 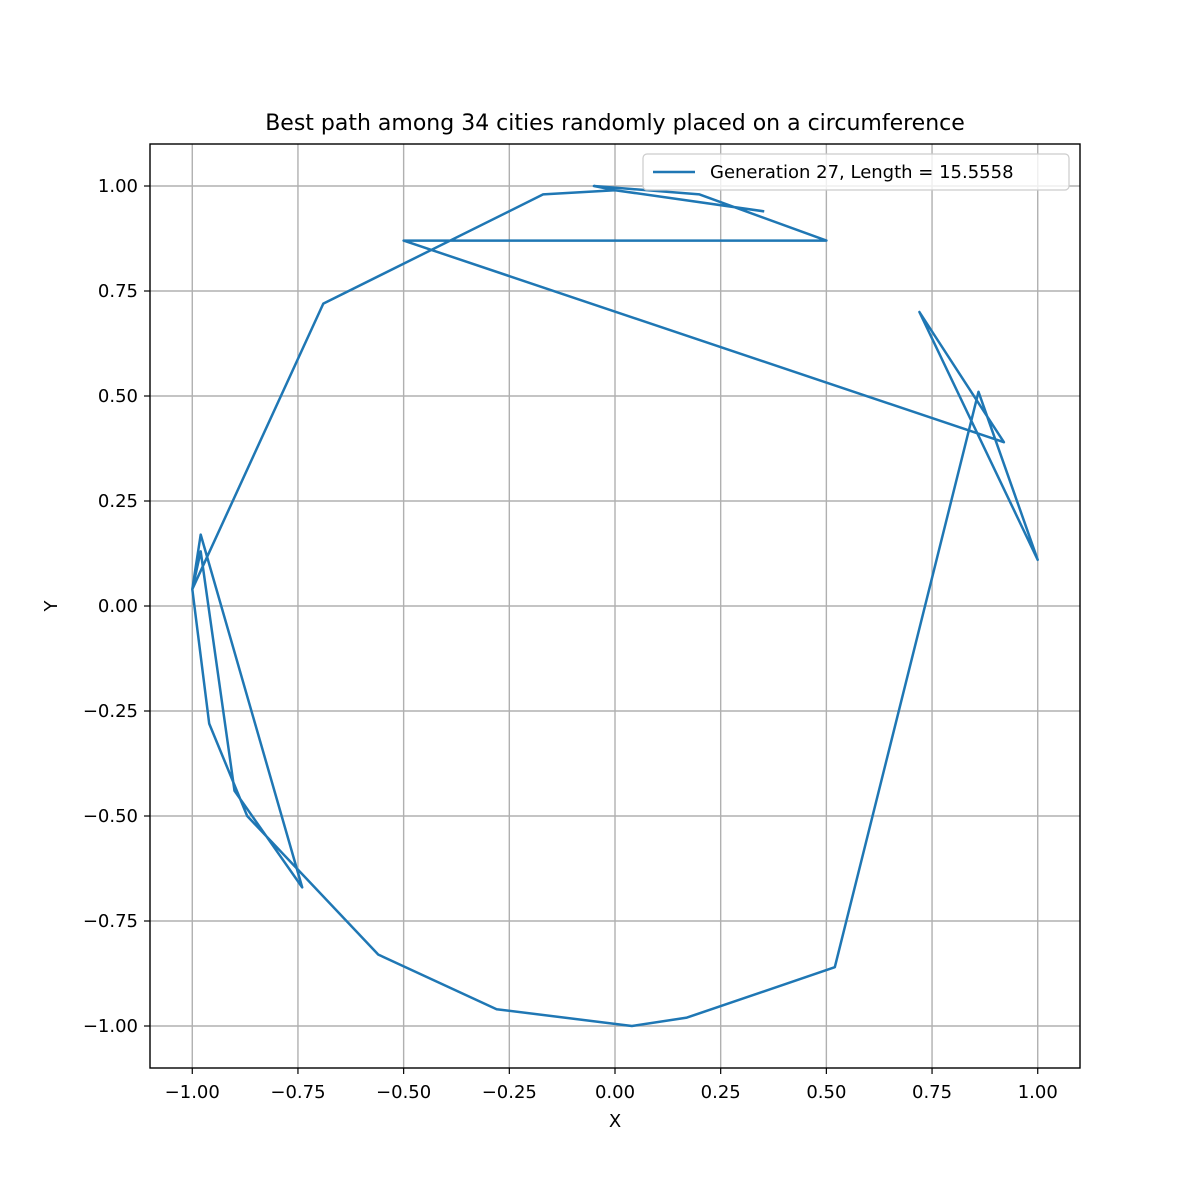 I want to click on y-tick-label: 0.25, so click(x=118, y=501).